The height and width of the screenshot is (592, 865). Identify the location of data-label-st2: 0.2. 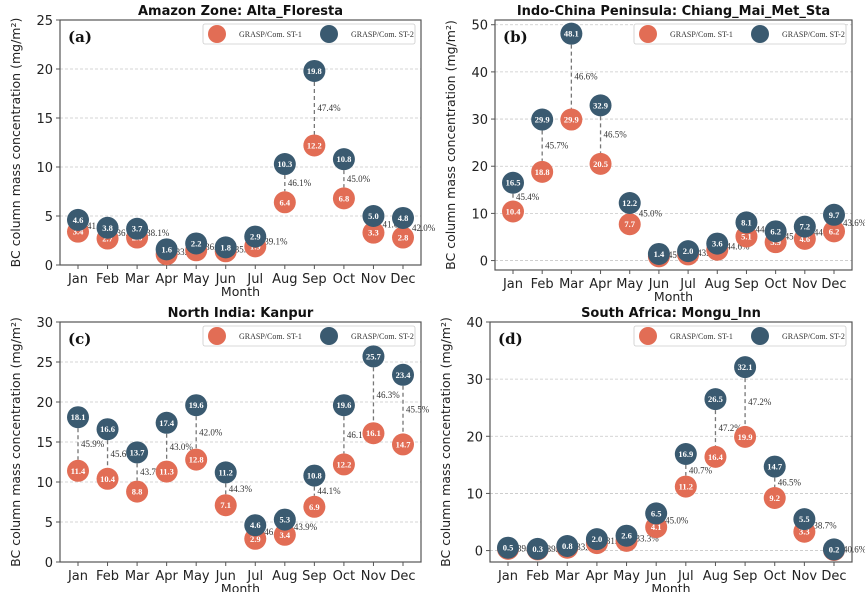
(834, 549).